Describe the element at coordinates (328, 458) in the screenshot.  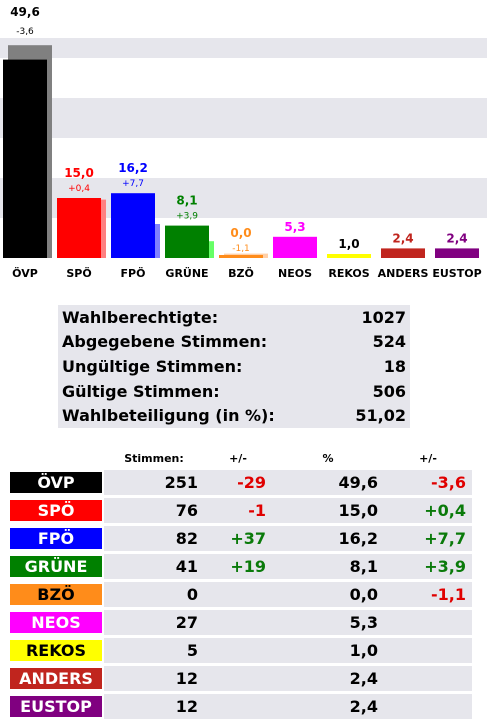
I see `percent-column-header: %` at that location.